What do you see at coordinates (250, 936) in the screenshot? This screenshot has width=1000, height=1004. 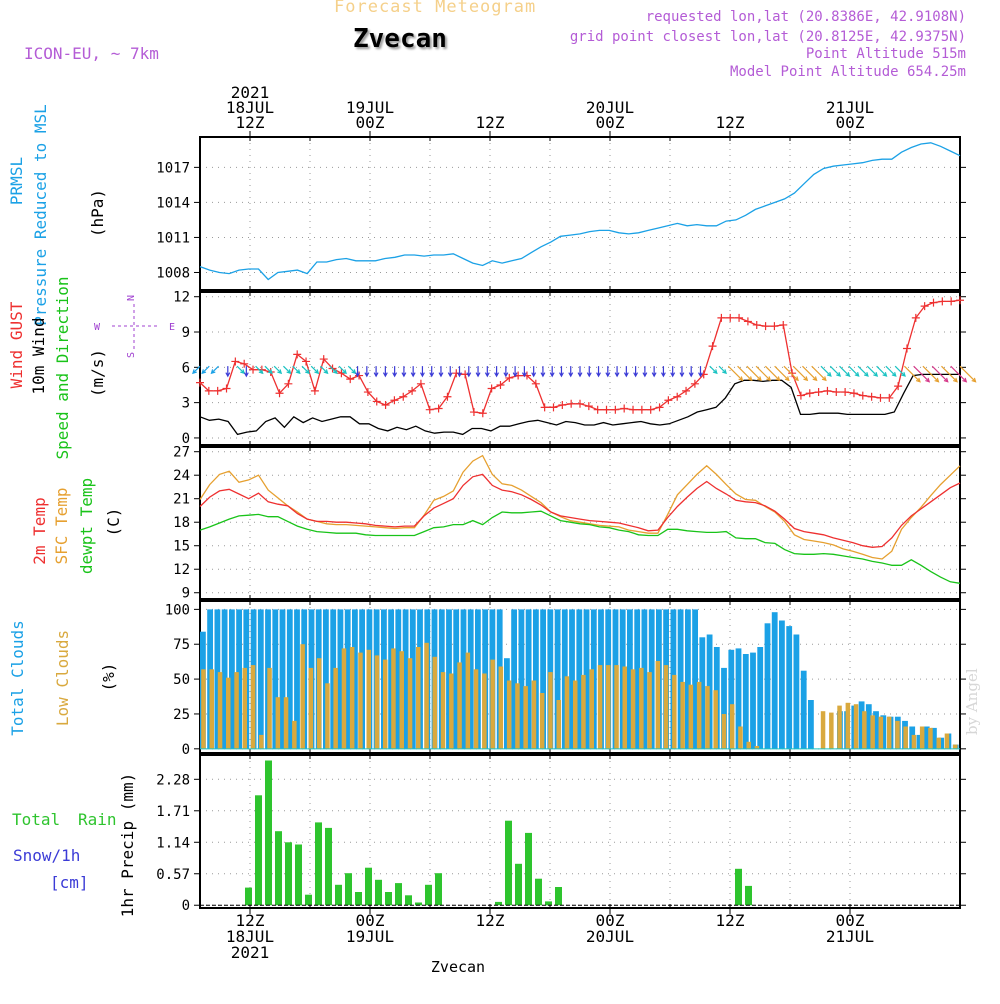 I see `time-label-bottom: 18JUL` at bounding box center [250, 936].